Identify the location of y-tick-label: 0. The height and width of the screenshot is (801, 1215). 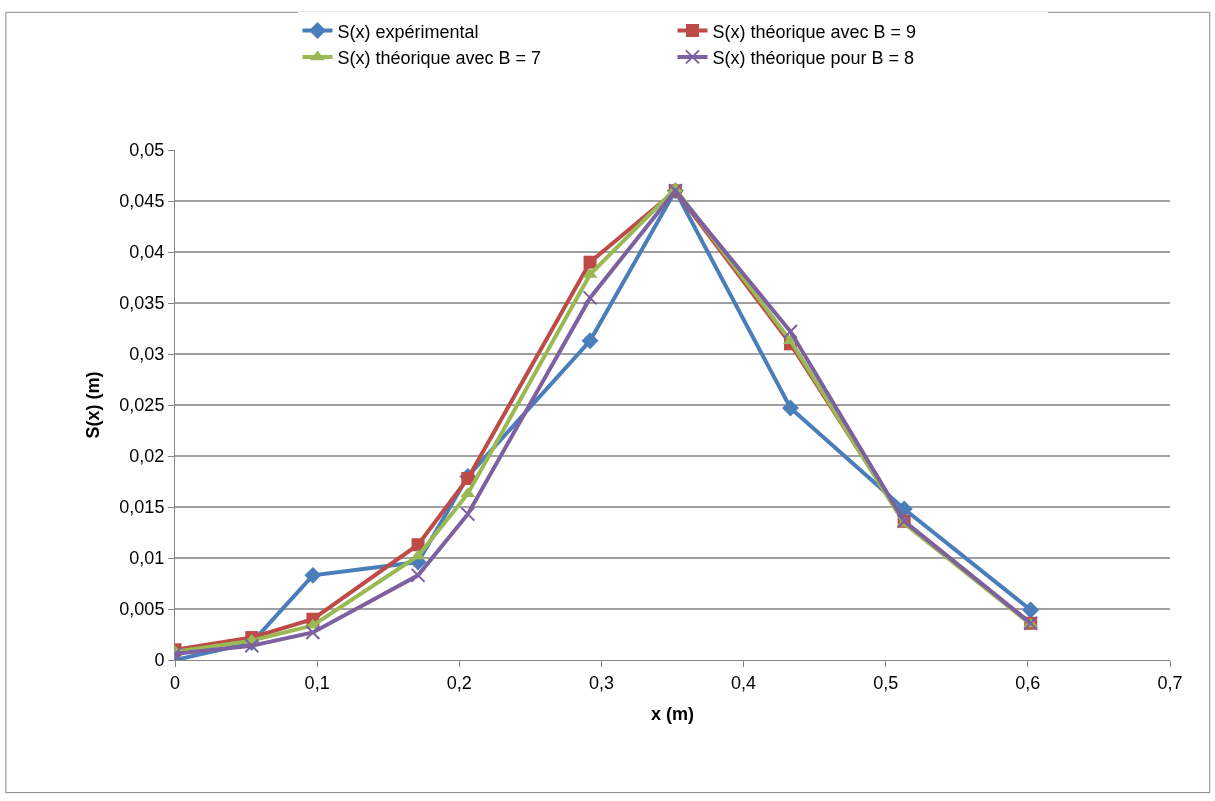
(159, 660).